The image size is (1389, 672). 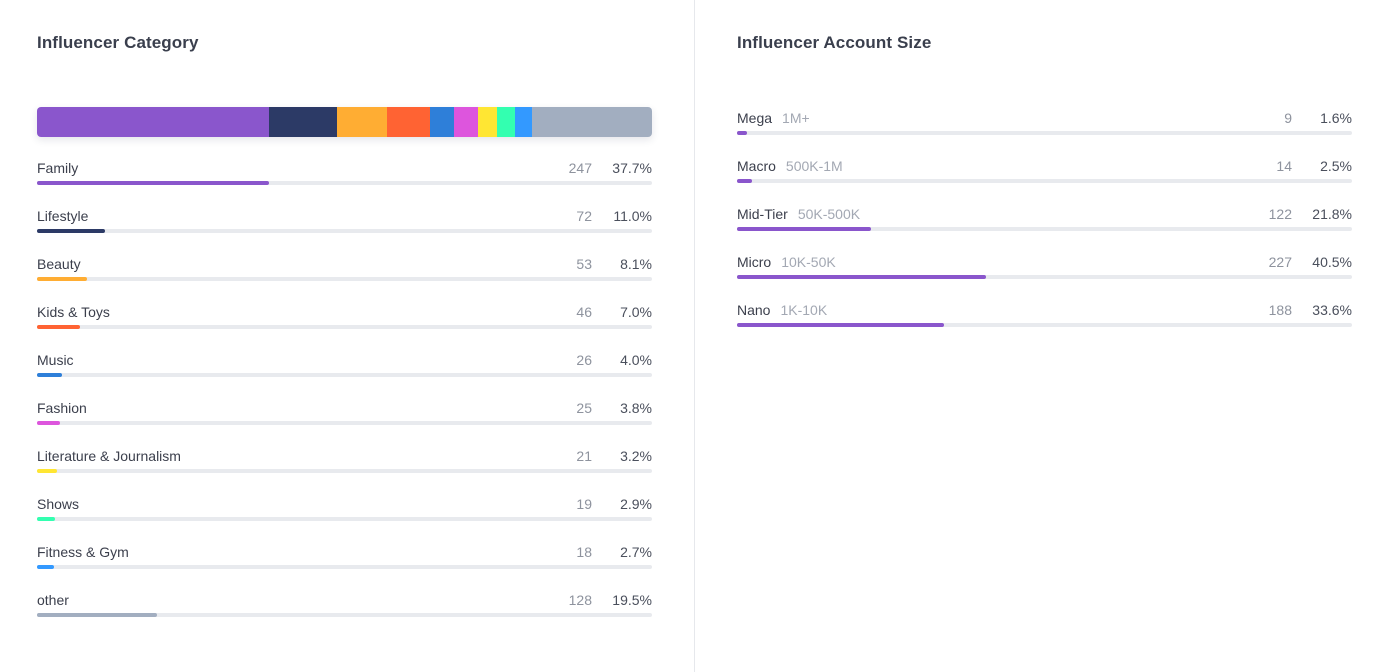 What do you see at coordinates (636, 408) in the screenshot?
I see `category-percent: 3.8%` at bounding box center [636, 408].